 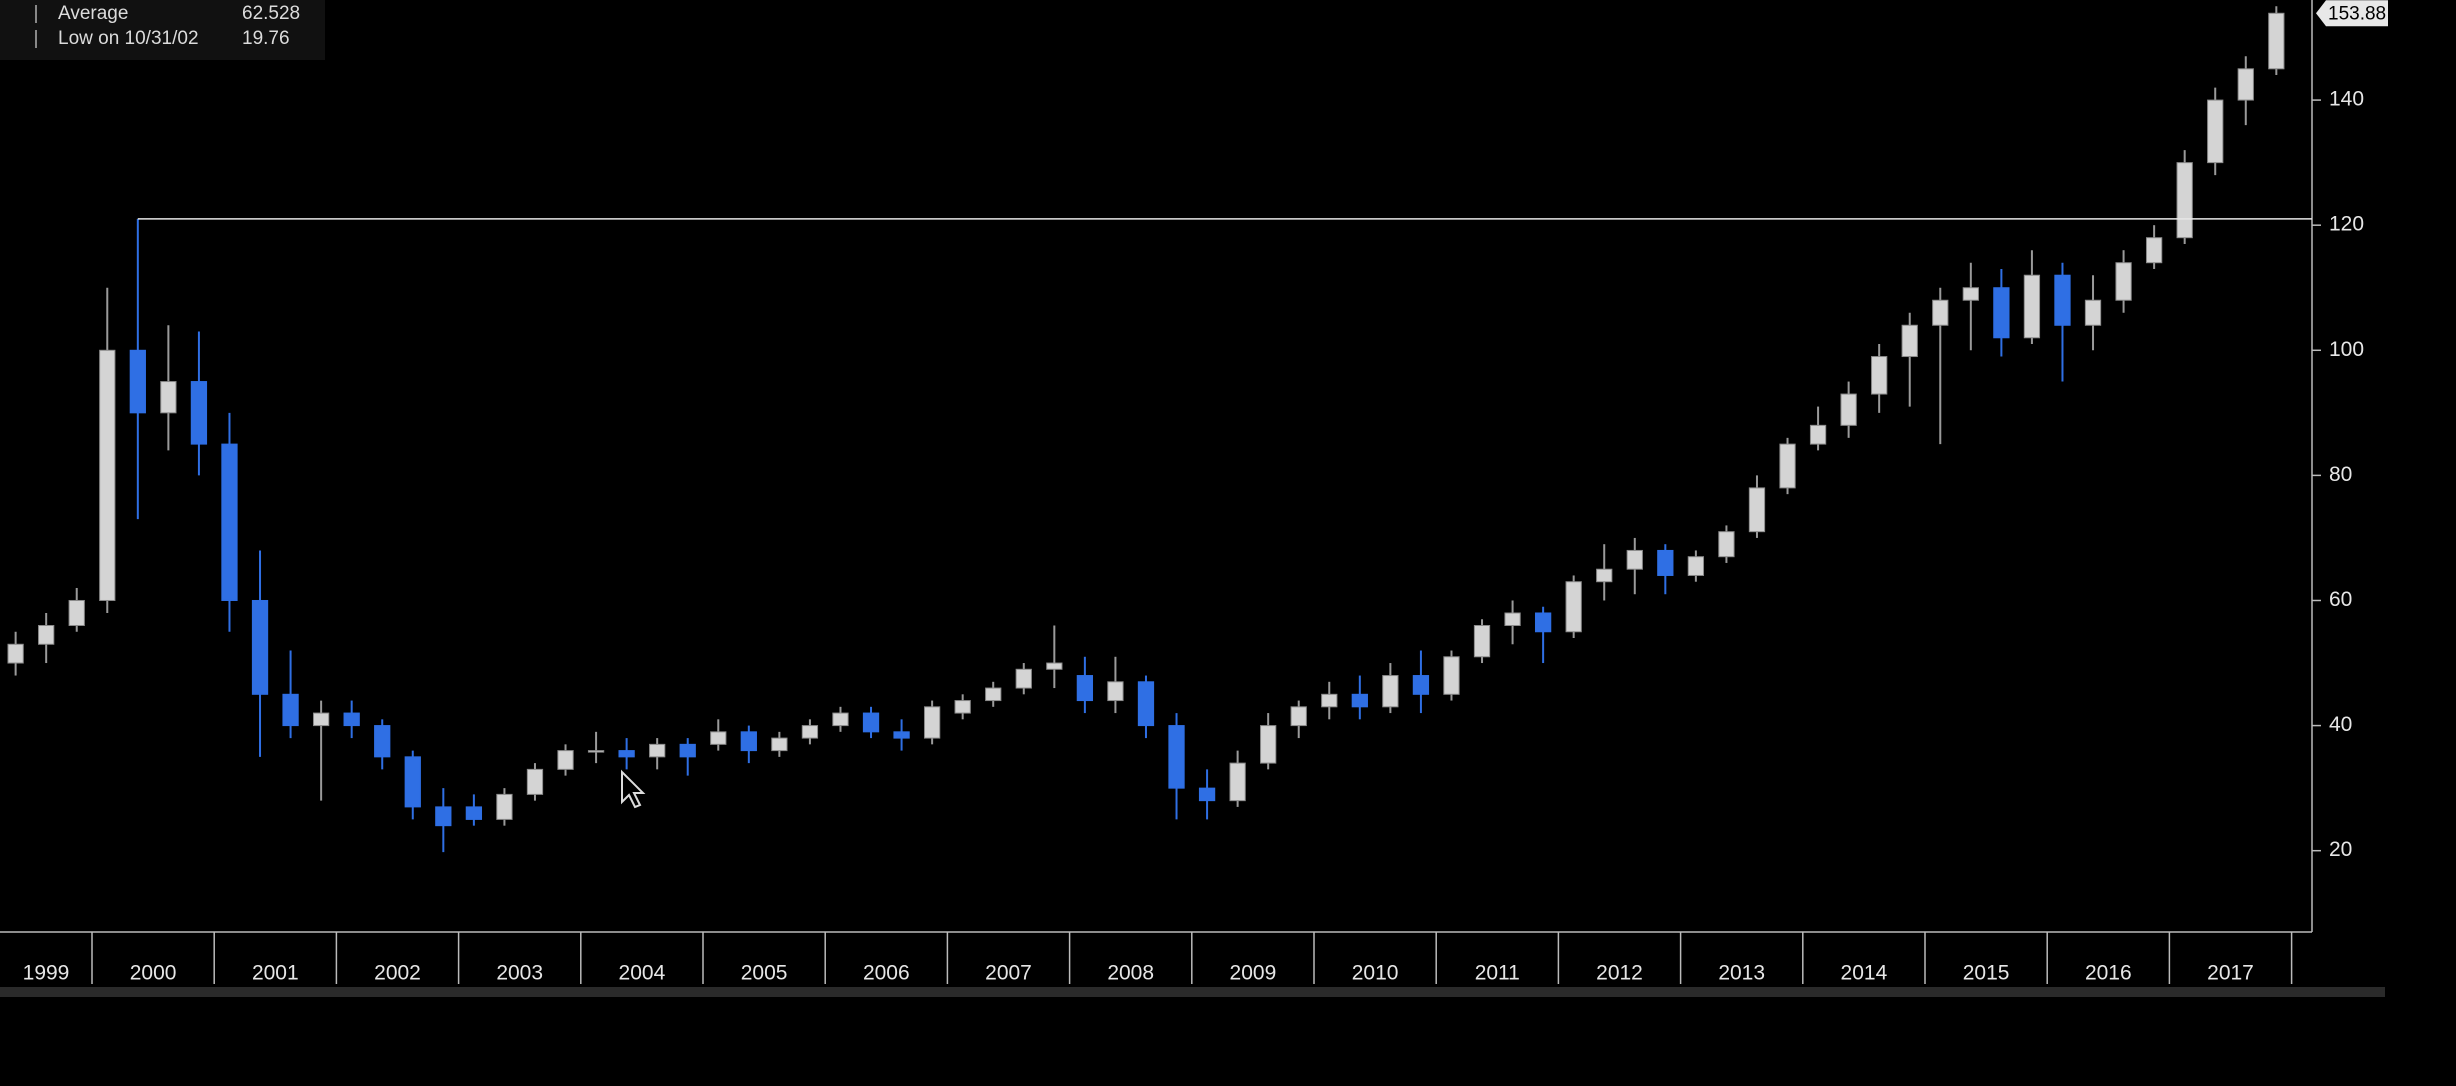 I want to click on x-tick-label: 2004, so click(x=642, y=973).